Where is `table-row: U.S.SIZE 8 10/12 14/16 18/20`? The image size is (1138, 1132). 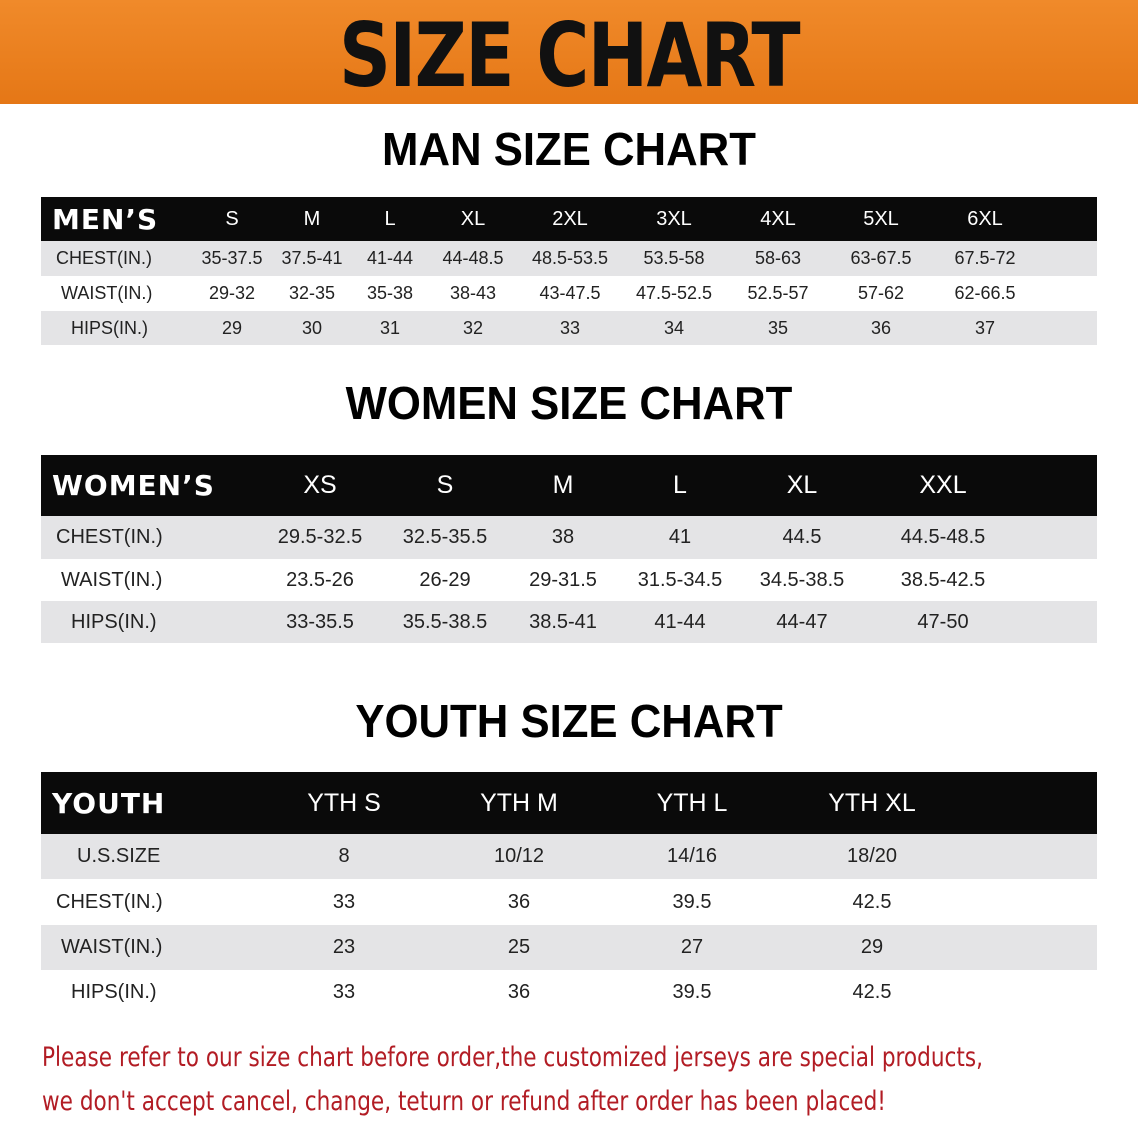 table-row: U.S.SIZE 8 10/12 14/16 18/20 is located at coordinates (569, 856).